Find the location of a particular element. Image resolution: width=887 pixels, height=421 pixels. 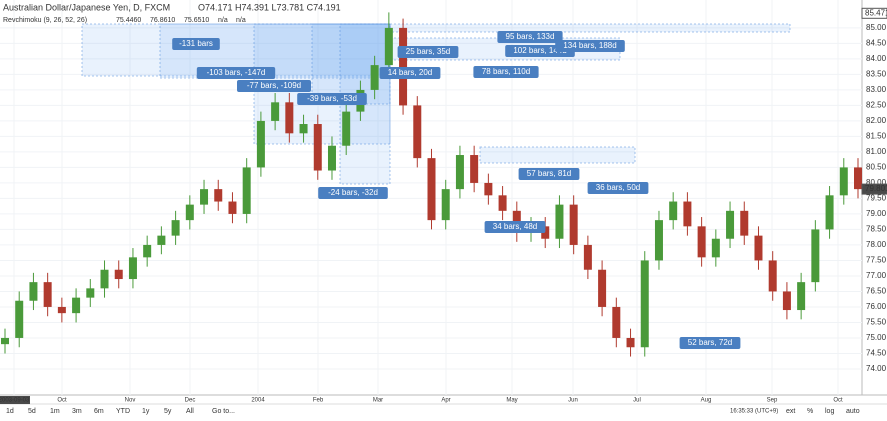

price-tick-label: 77.50 is located at coordinates (876, 260).